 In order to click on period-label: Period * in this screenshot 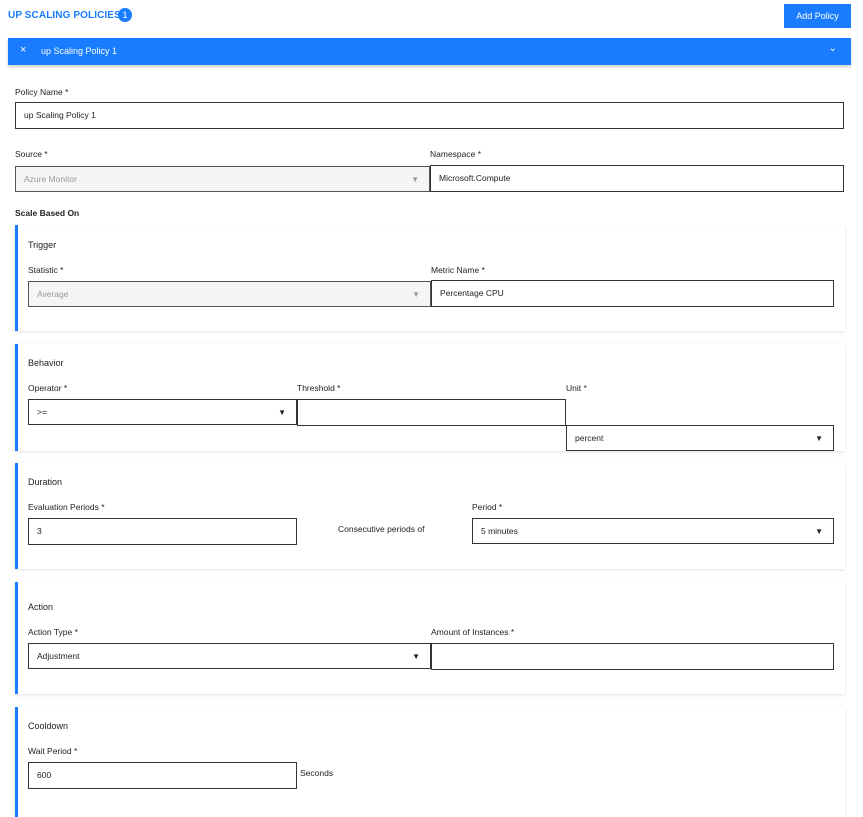, I will do `click(487, 507)`.